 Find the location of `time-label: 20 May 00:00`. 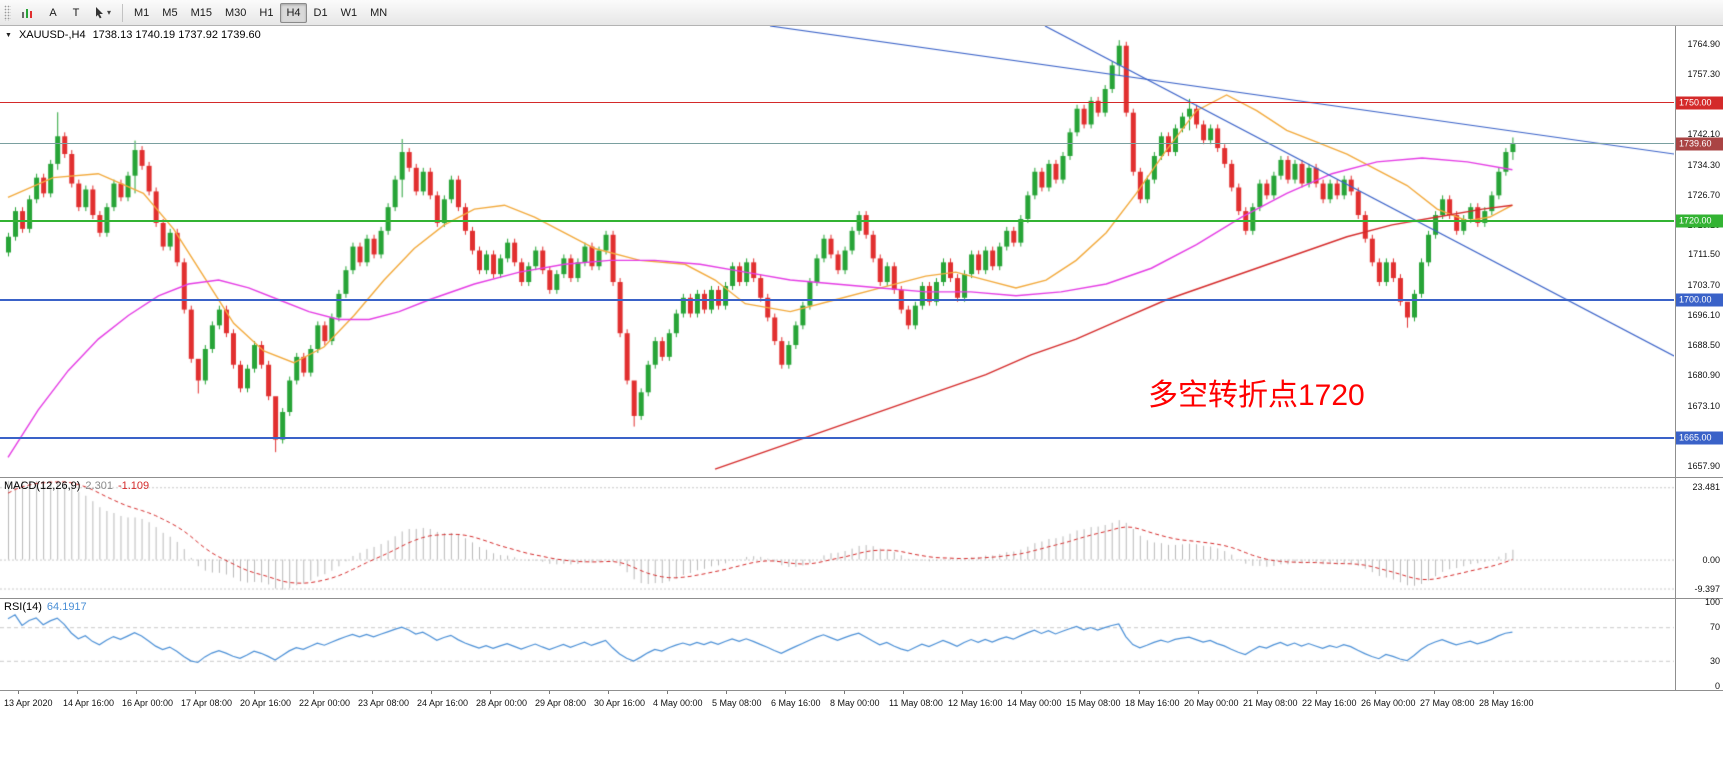

time-label: 20 May 00:00 is located at coordinates (1211, 703).